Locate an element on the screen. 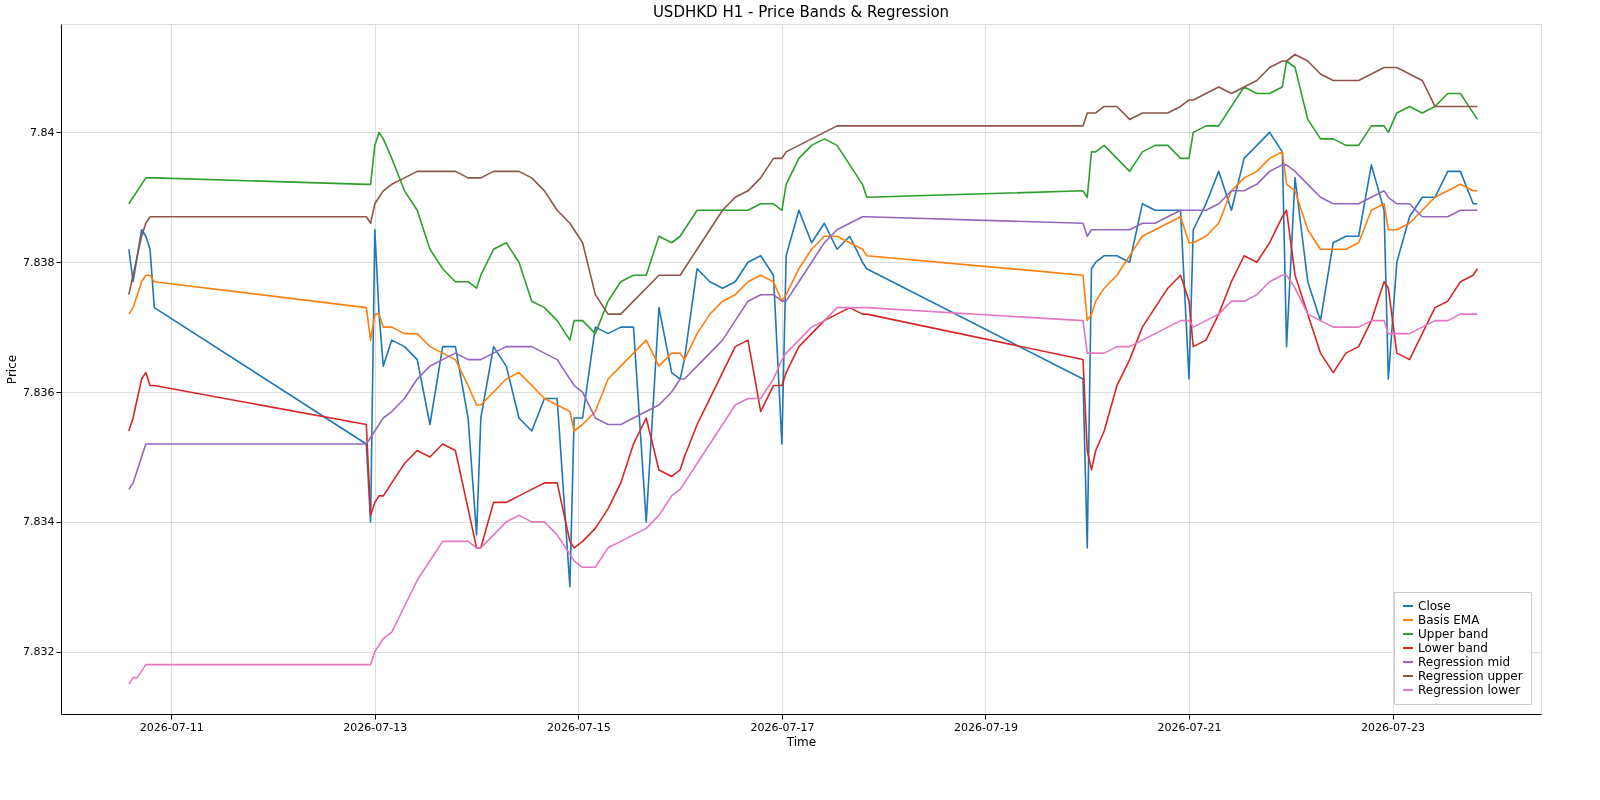 This screenshot has height=800, width=1600. legend-label: Basis EMA is located at coordinates (1449, 620).